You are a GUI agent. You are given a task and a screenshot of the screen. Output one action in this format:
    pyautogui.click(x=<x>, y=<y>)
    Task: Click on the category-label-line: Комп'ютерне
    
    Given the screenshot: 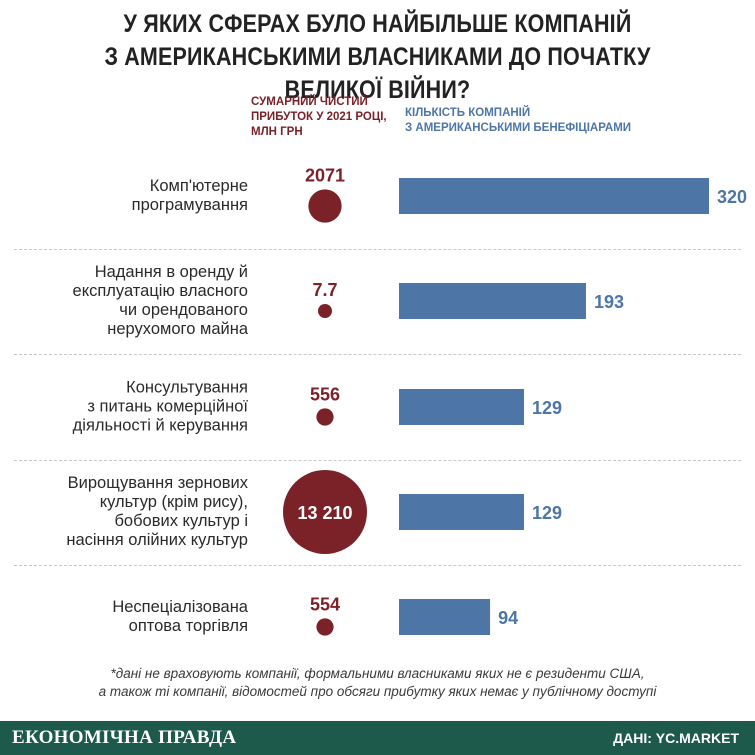 What is the action you would take?
    pyautogui.click(x=198, y=186)
    